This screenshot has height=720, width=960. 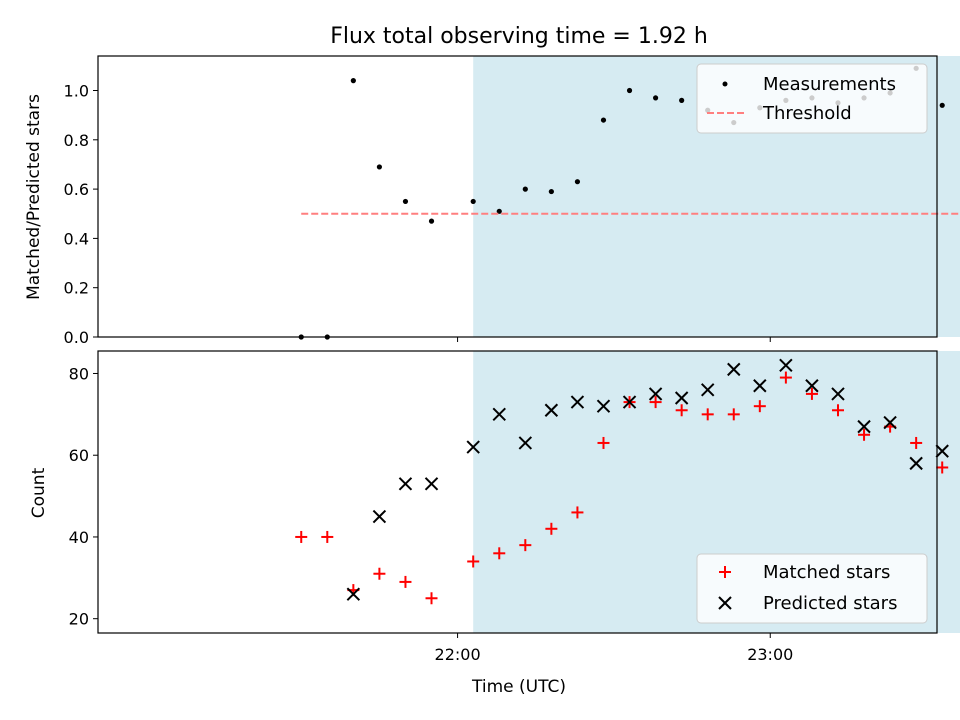 What do you see at coordinates (725, 572) in the screenshot?
I see `legend-matched-marker` at bounding box center [725, 572].